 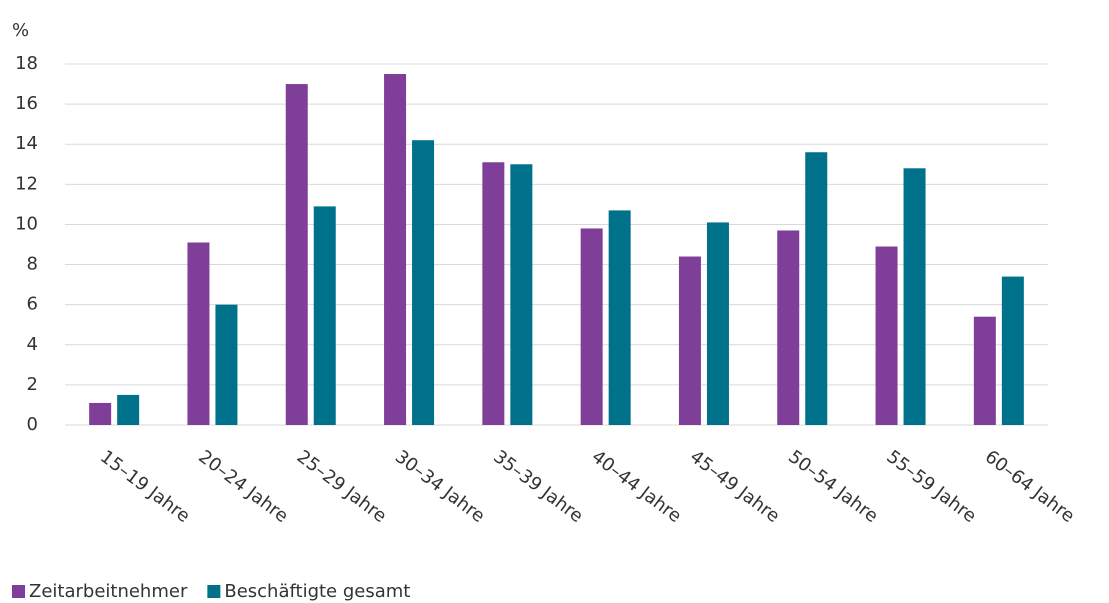 What do you see at coordinates (20, 30) in the screenshot?
I see `y-axis-label: %` at bounding box center [20, 30].